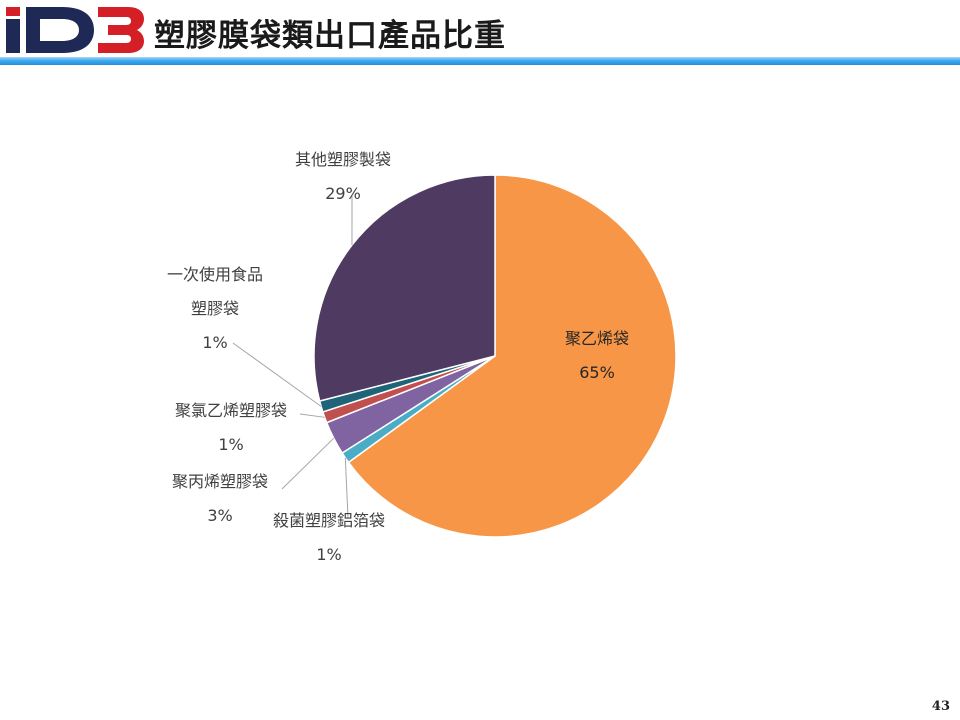  Describe the element at coordinates (220, 515) in the screenshot. I see `data-label-value: 3%` at that location.